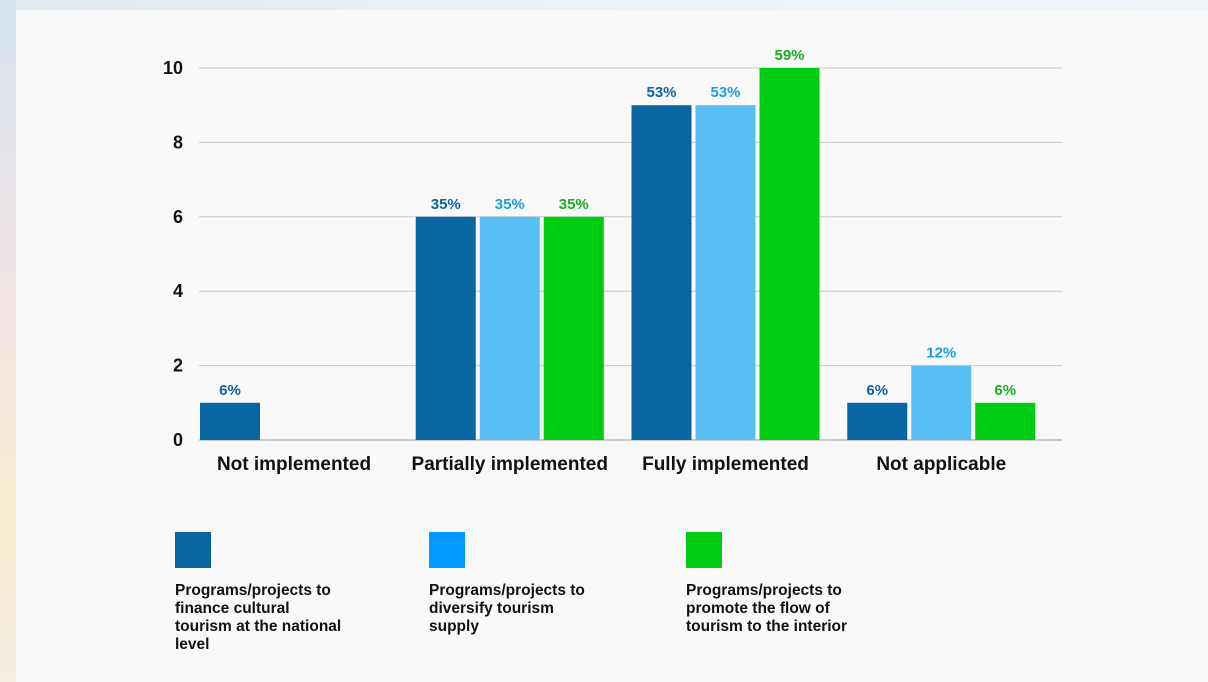 This screenshot has height=682, width=1208. I want to click on x-category-label: Not applicable, so click(941, 464).